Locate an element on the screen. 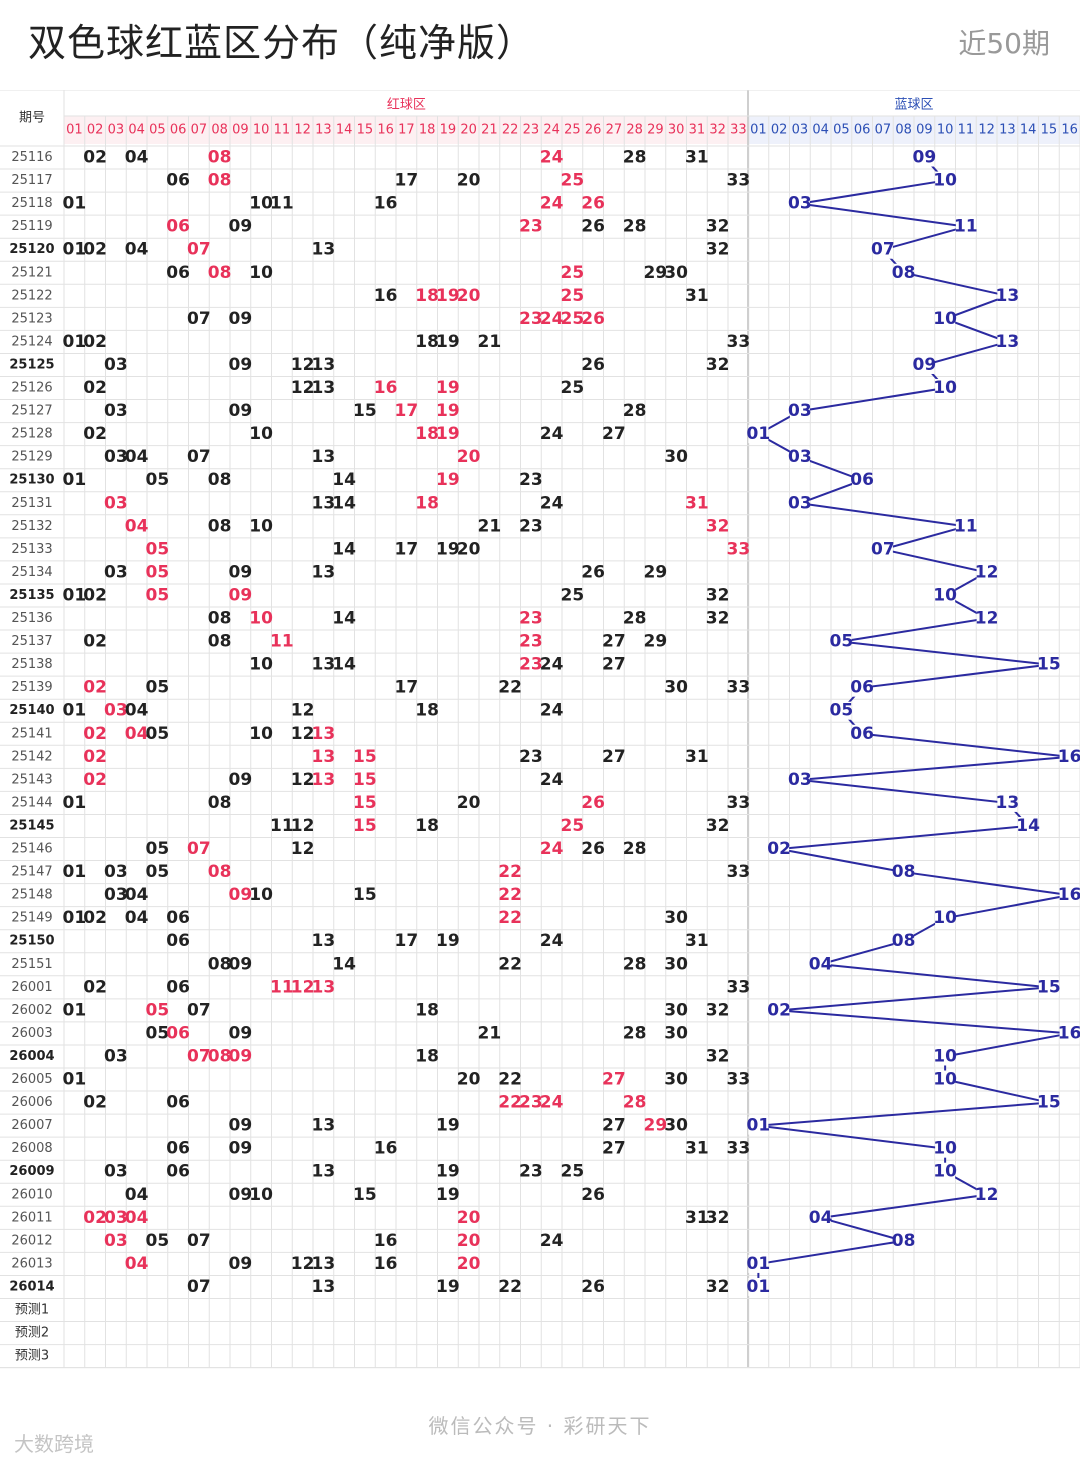 The image size is (1080, 1460). red-column-header: 33 is located at coordinates (738, 130).